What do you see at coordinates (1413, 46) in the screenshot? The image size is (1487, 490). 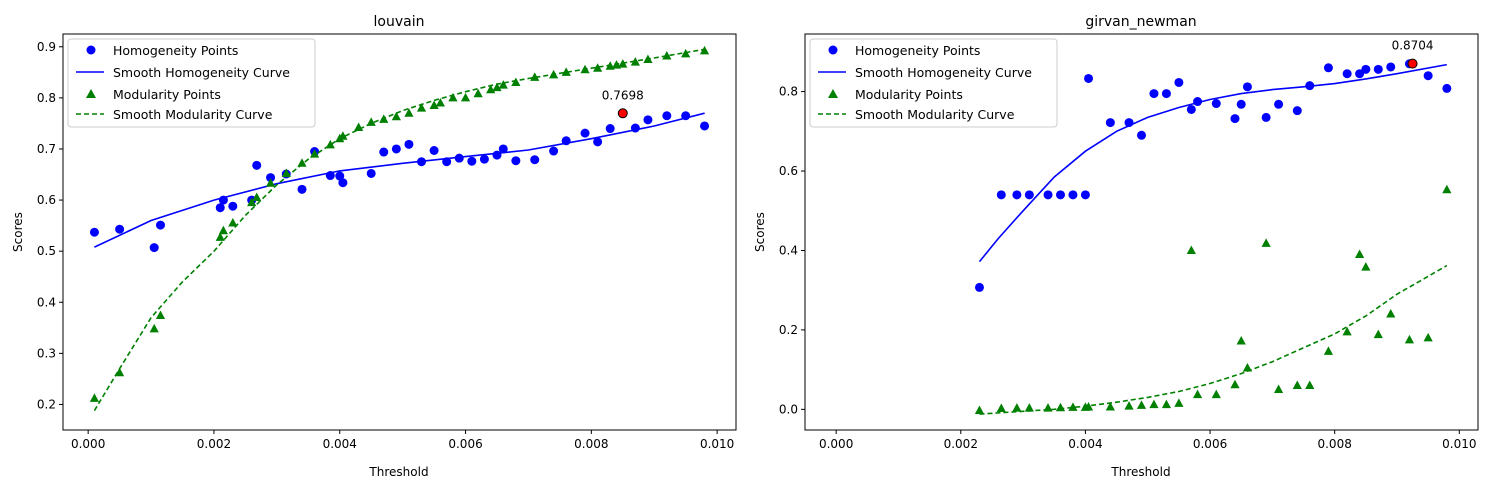 I see `max-highlight-label: 0.8704` at bounding box center [1413, 46].